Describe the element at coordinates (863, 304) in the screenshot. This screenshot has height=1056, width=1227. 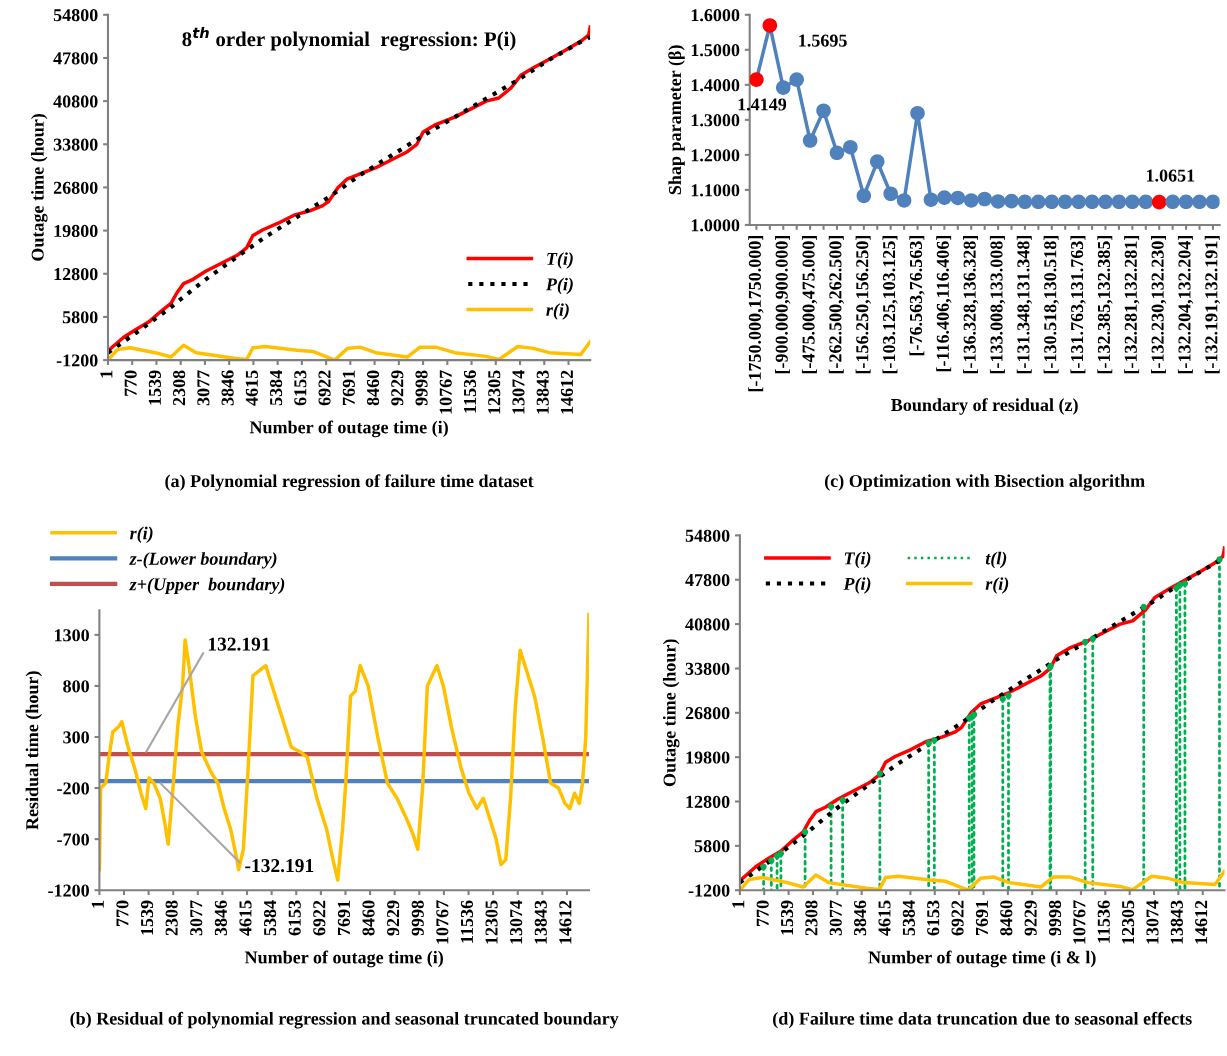
I see `x-tick-label: [-156.250,156.250]` at that location.